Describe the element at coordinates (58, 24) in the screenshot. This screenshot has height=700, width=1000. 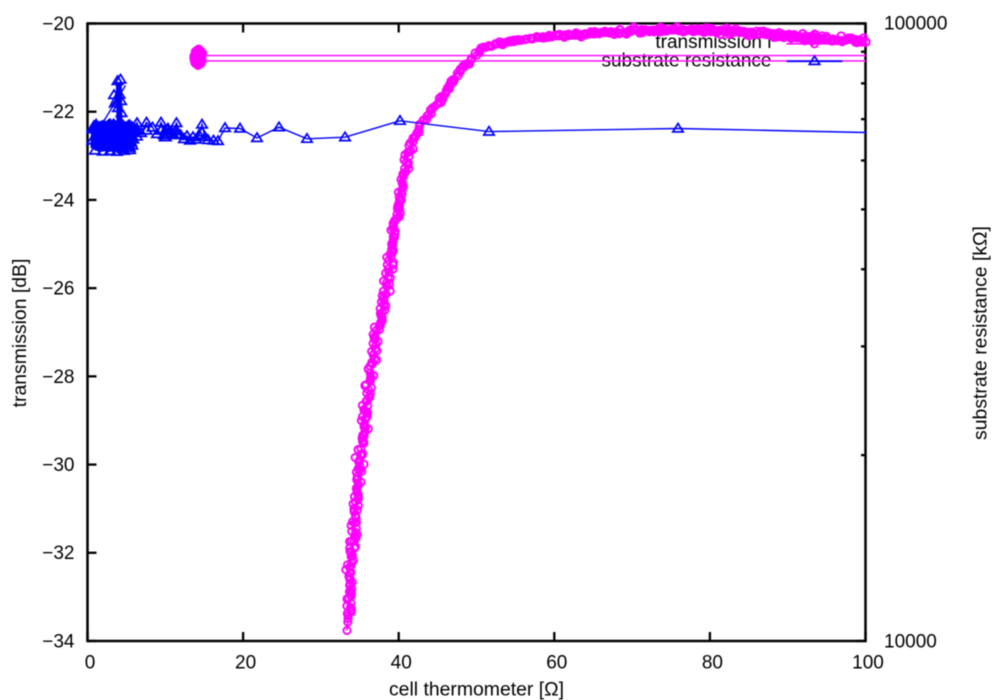
I see `svg-text: −20` at that location.